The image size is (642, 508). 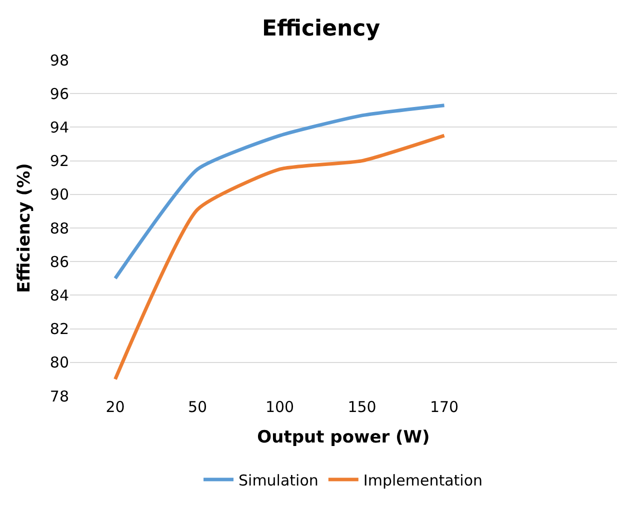 I want to click on legend-label: Simulation, so click(x=278, y=480).